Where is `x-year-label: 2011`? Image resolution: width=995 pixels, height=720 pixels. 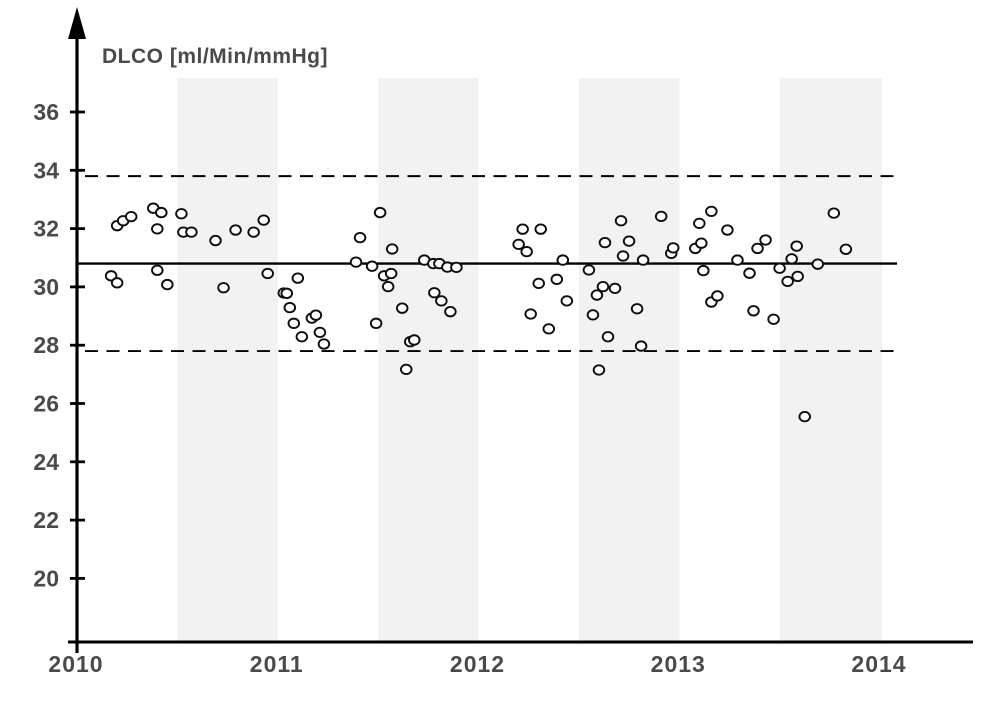 x-year-label: 2011 is located at coordinates (277, 664).